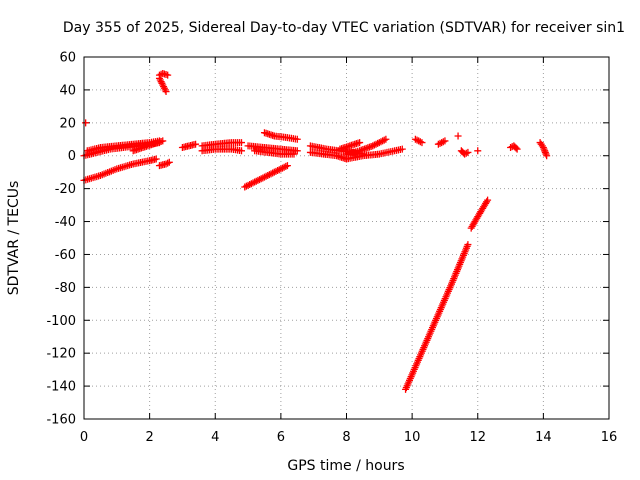  What do you see at coordinates (84, 437) in the screenshot?
I see `x-tick-label: 0` at bounding box center [84, 437].